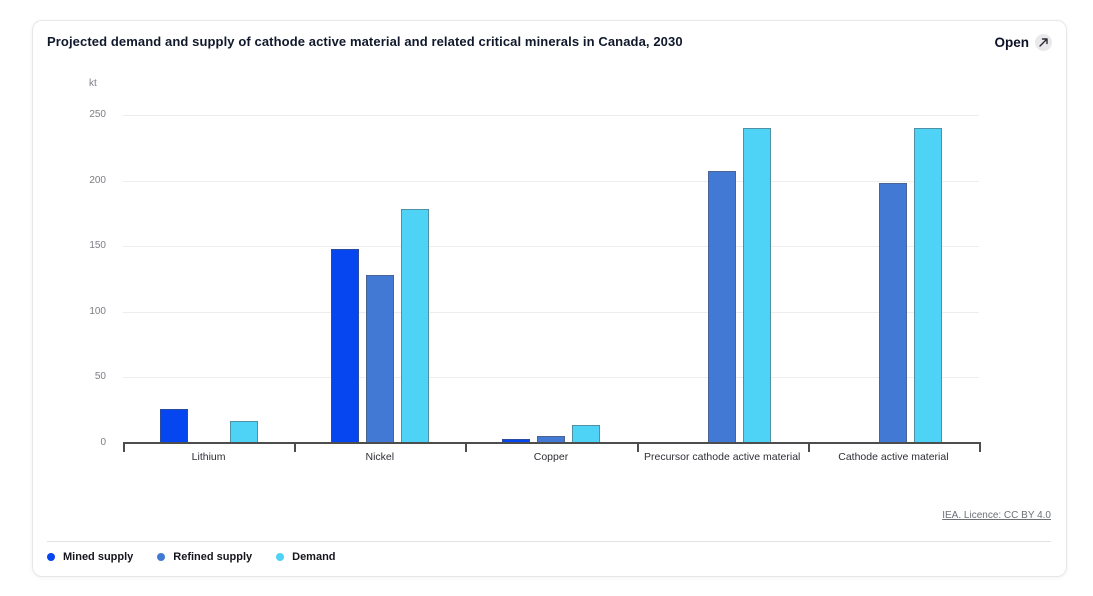  Describe the element at coordinates (757, 285) in the screenshot. I see `bar-demand-precursor-cathode-active-material` at that location.